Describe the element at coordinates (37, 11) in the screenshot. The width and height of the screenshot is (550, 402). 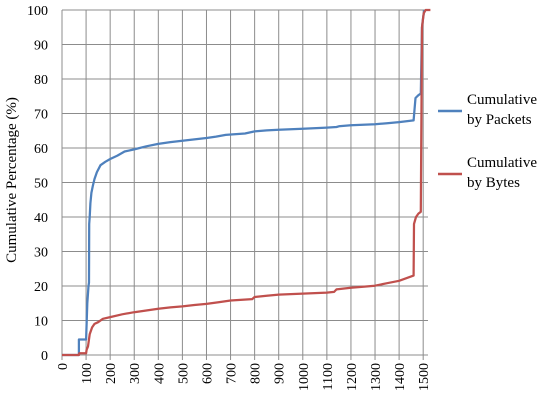
I see `y-tick-label: 100` at that location.